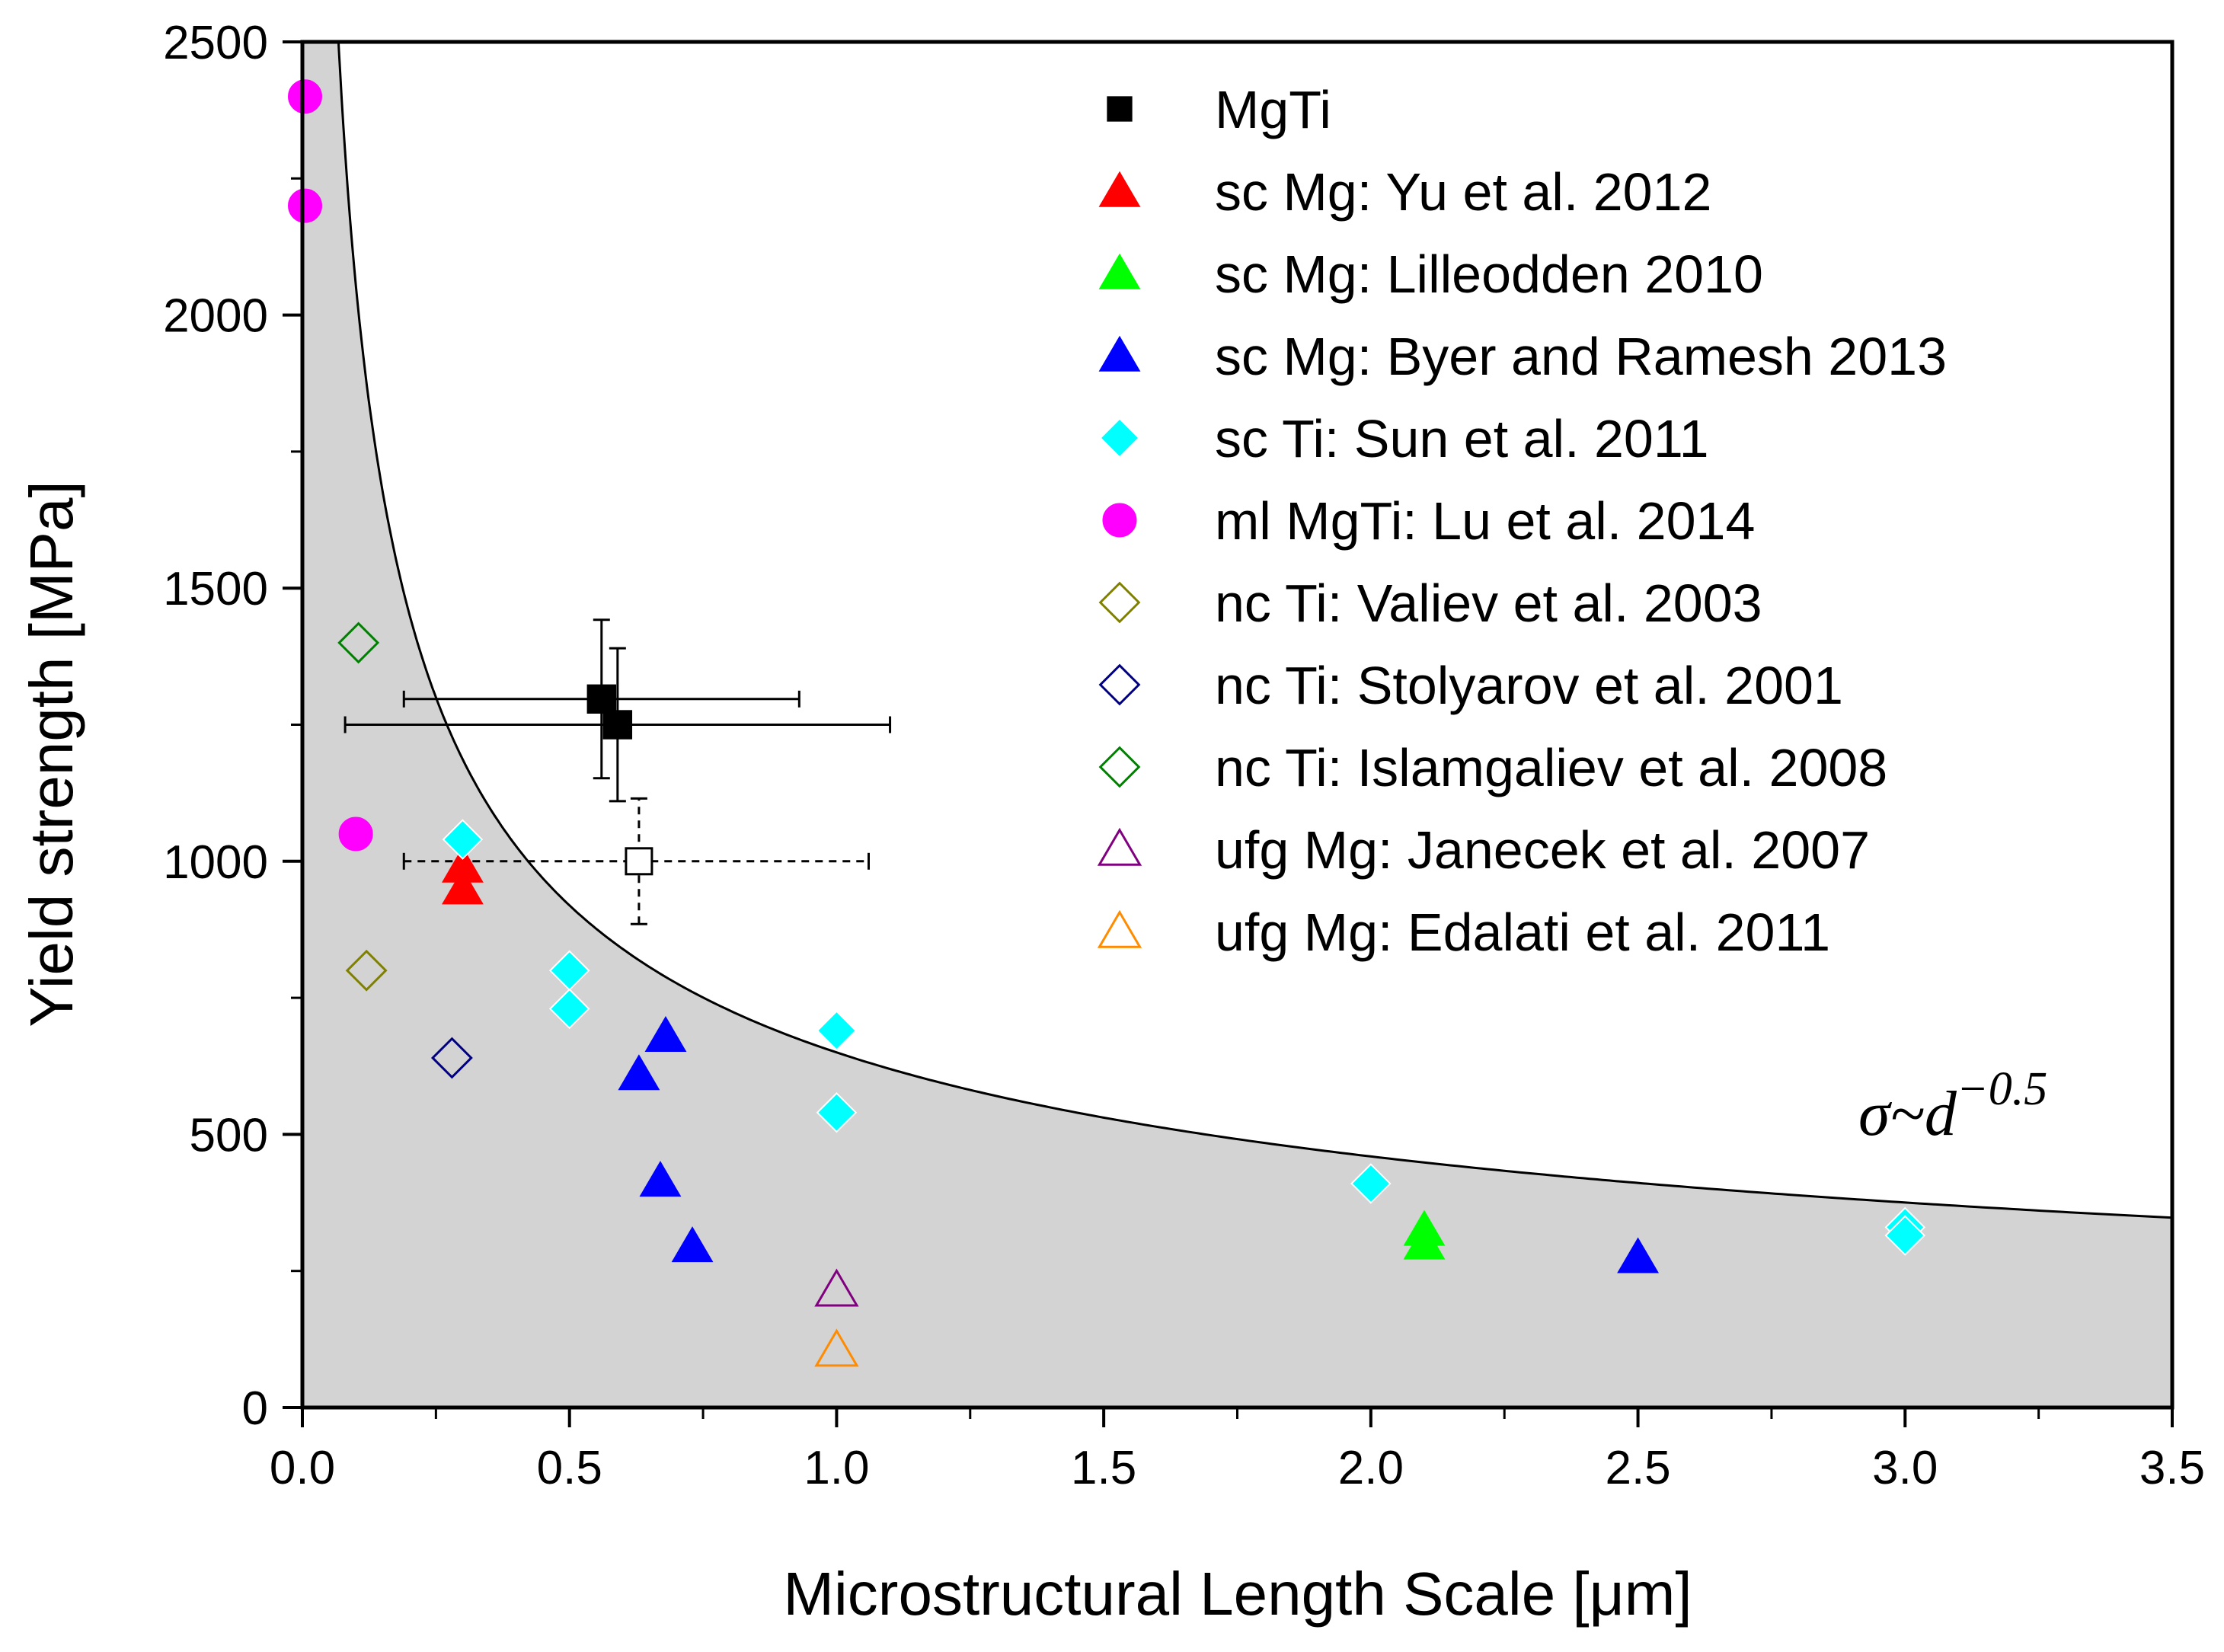  Describe the element at coordinates (1103, 1468) in the screenshot. I see `x-tick-label: 1.5` at that location.